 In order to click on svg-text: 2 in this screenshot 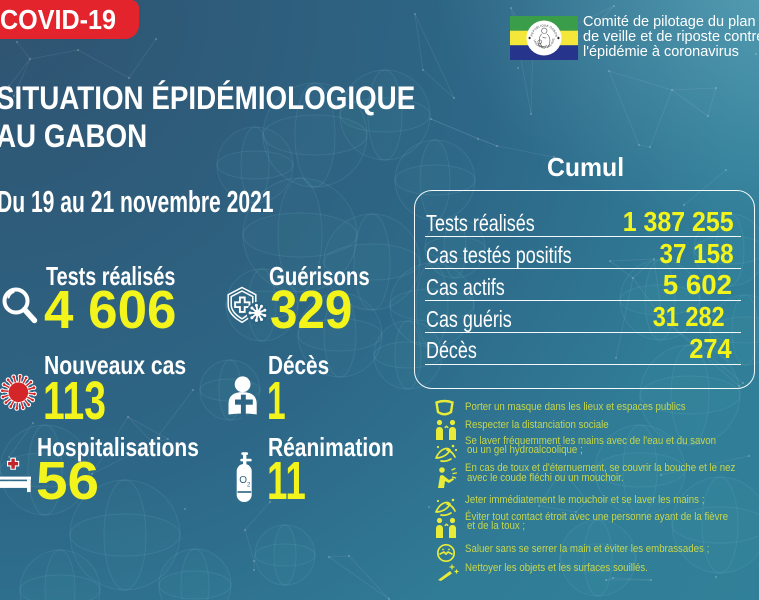, I will do `click(249, 486)`.